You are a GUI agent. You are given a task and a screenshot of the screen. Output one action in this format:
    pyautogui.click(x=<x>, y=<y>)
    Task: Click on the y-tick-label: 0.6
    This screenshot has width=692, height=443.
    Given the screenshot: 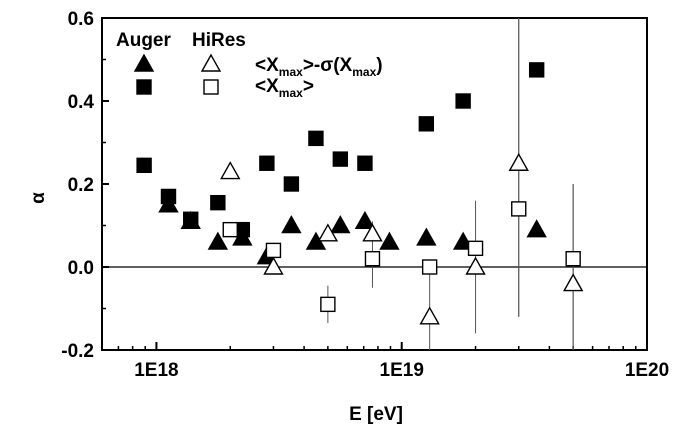 What is the action you would take?
    pyautogui.click(x=81, y=19)
    